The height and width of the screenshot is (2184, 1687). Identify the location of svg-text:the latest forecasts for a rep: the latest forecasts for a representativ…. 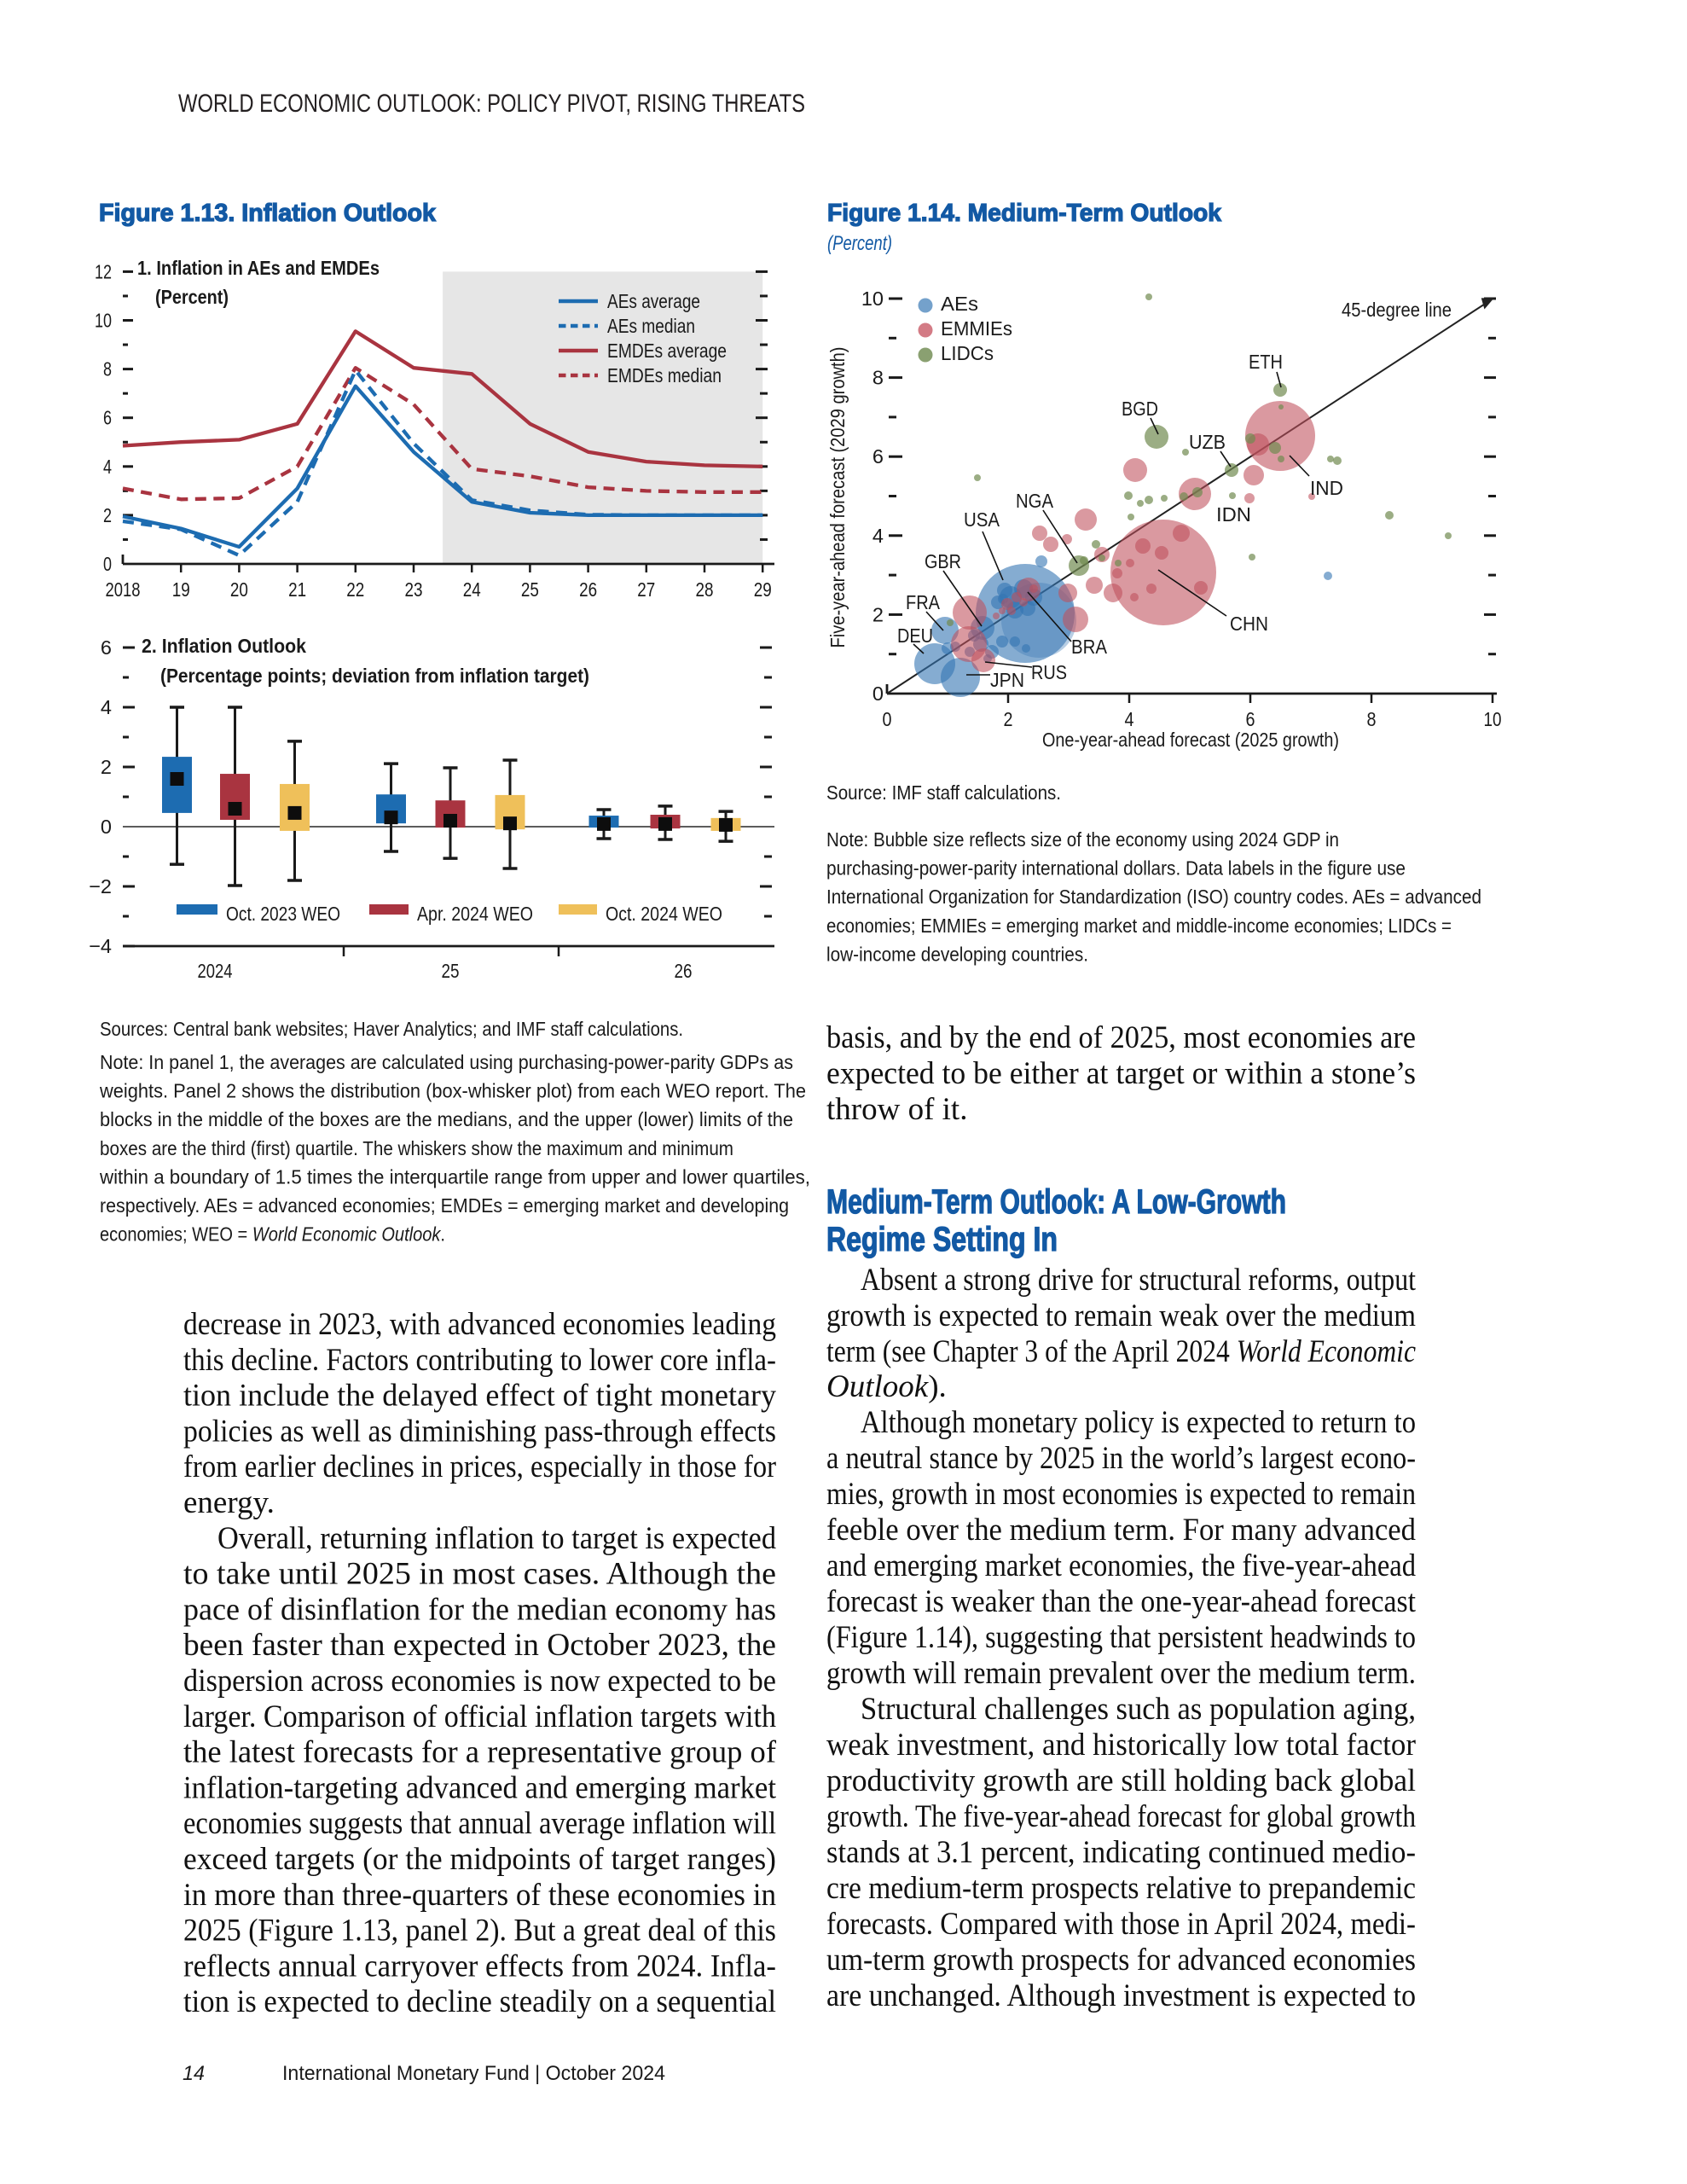
(480, 1753).